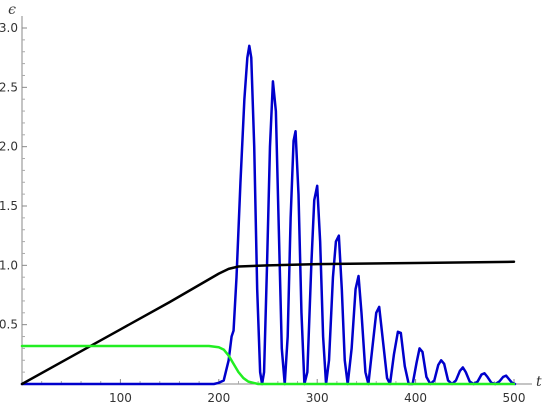  Describe the element at coordinates (12, 10) in the screenshot. I see `y-axis-label: ϵ` at that location.